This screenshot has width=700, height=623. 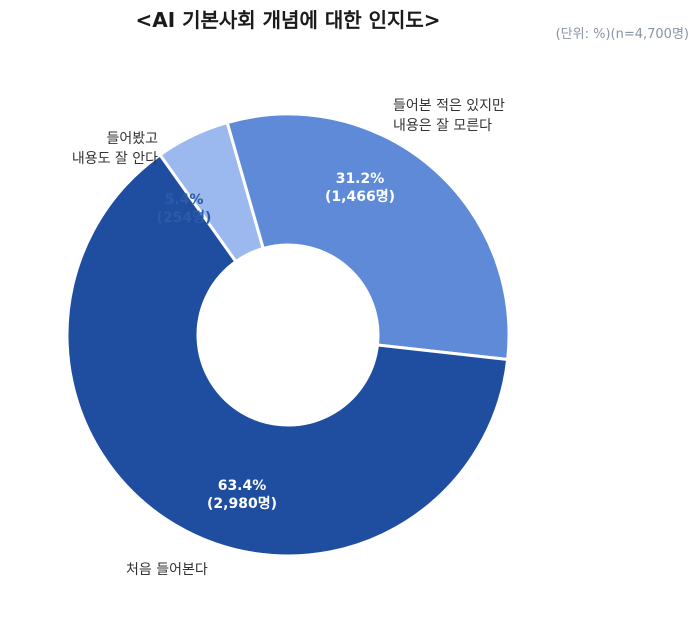 What do you see at coordinates (442, 126) in the screenshot?
I see `slice-category-label-1-line-1: 내용은 잘 모른다` at bounding box center [442, 126].